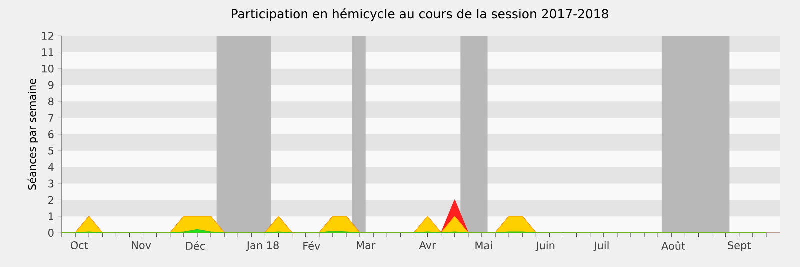 This screenshot has width=800, height=267. I want to click on y-tick-label: 3, so click(51, 184).